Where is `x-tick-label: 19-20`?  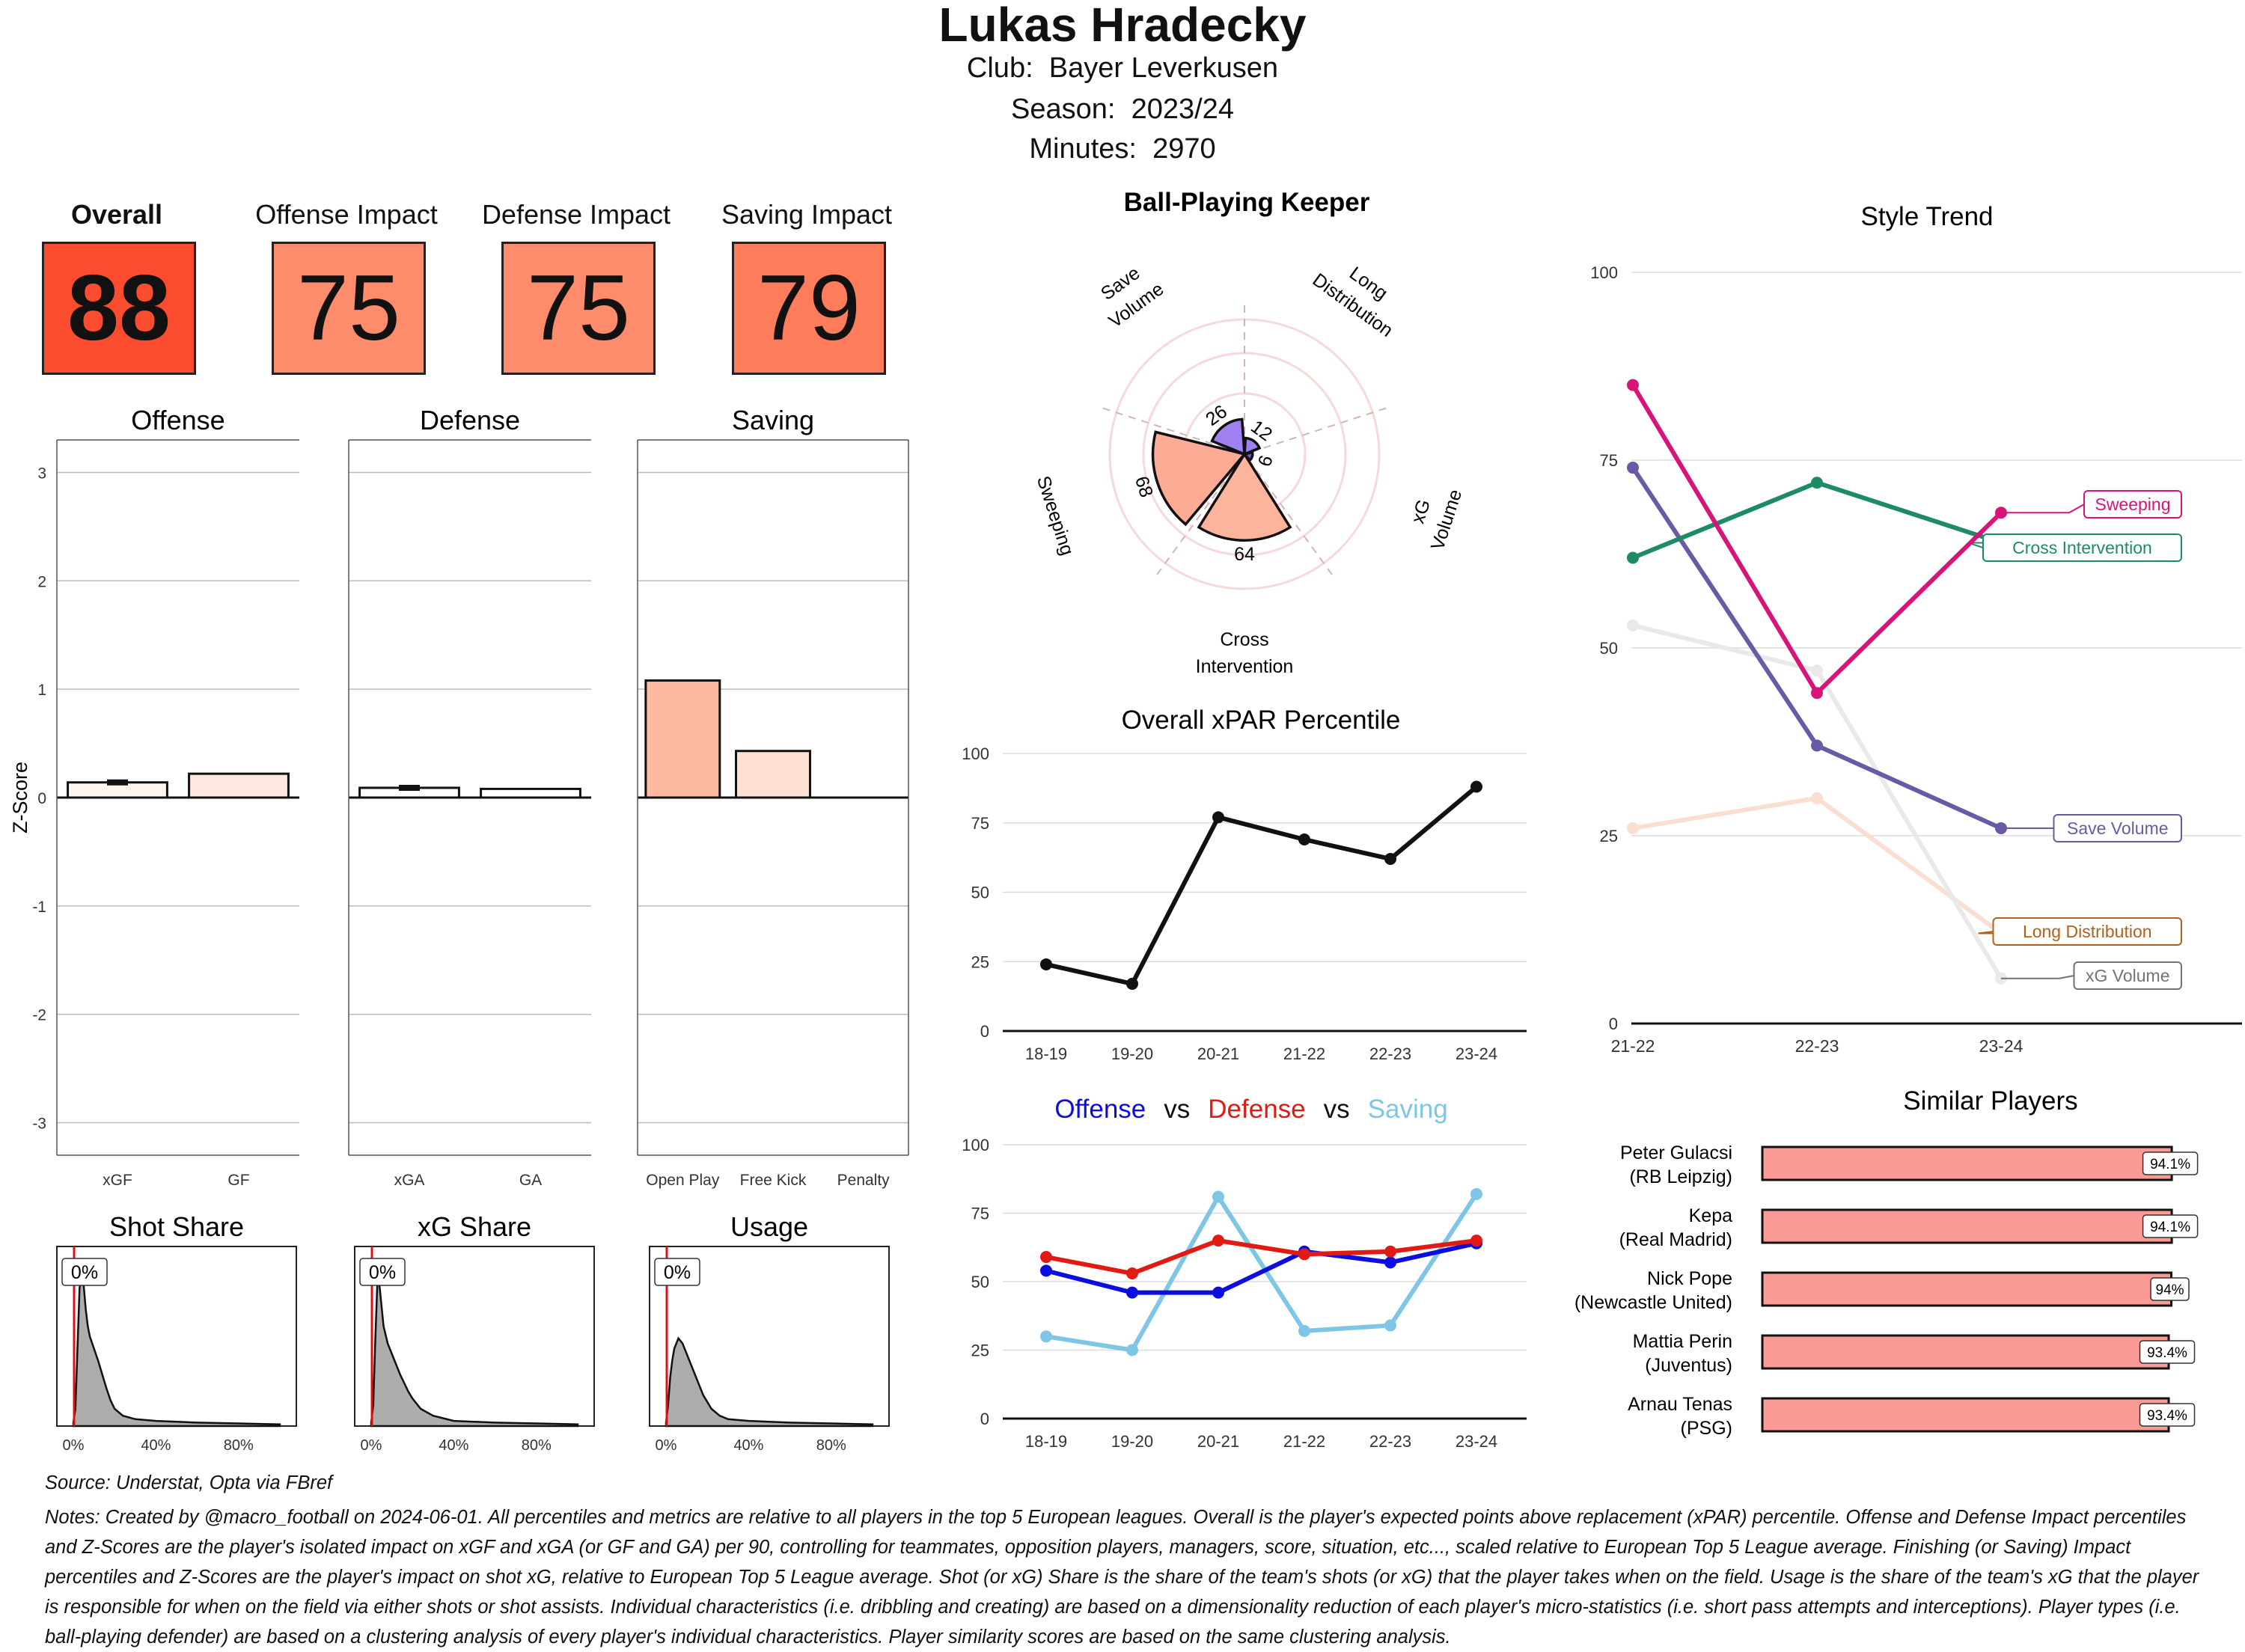 x-tick-label: 19-20 is located at coordinates (1132, 1053).